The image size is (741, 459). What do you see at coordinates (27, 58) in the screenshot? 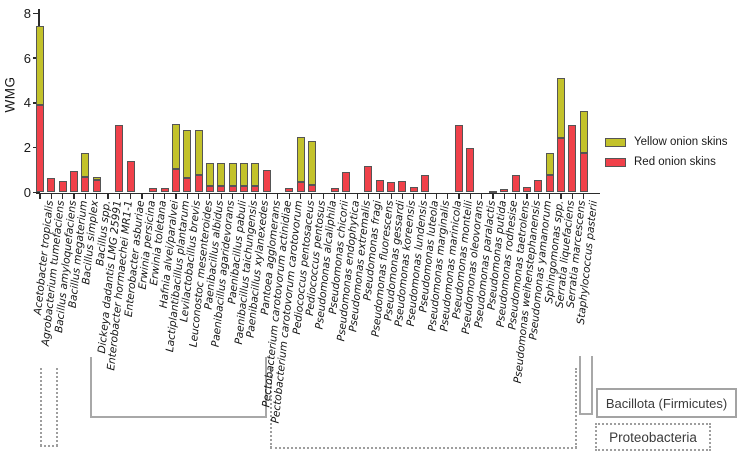
I see `y-tick-label: 6` at bounding box center [27, 58].